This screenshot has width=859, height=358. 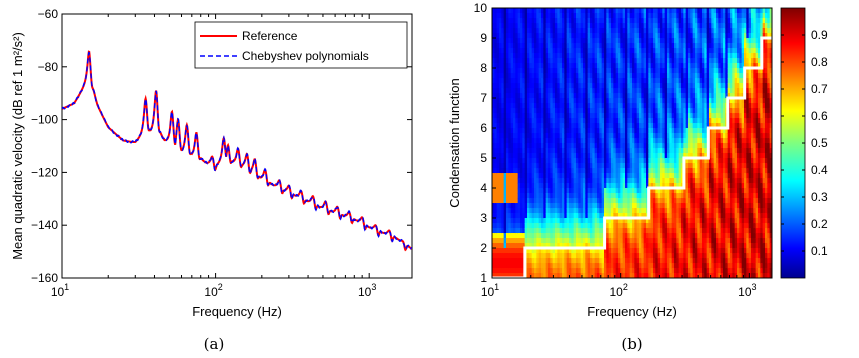 What do you see at coordinates (270, 36) in the screenshot?
I see `legend-reference-label: Reference` at bounding box center [270, 36].